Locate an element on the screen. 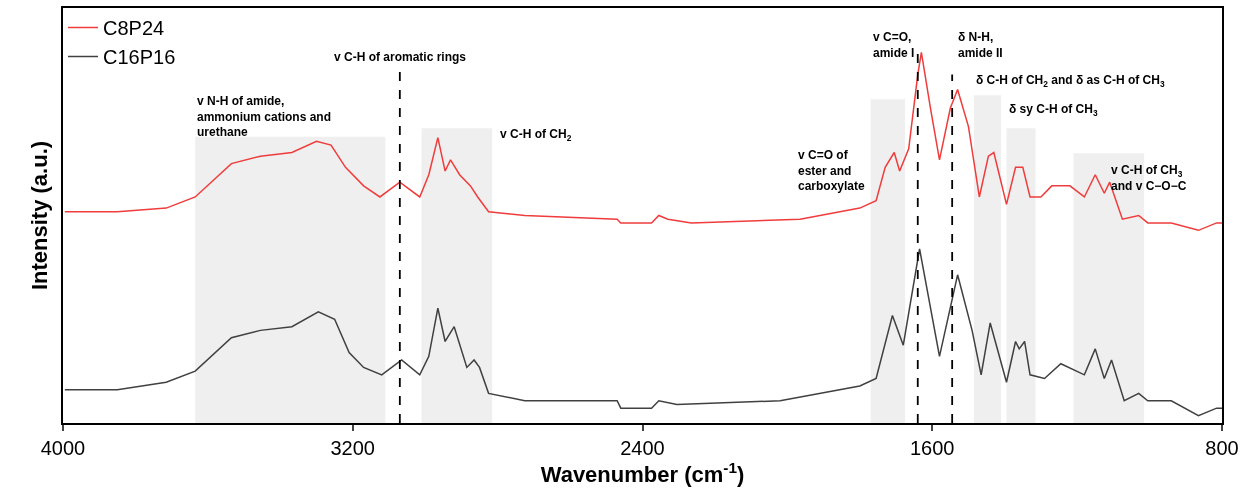 This screenshot has width=1251, height=503. x-tick-label: 4000 is located at coordinates (63, 447).